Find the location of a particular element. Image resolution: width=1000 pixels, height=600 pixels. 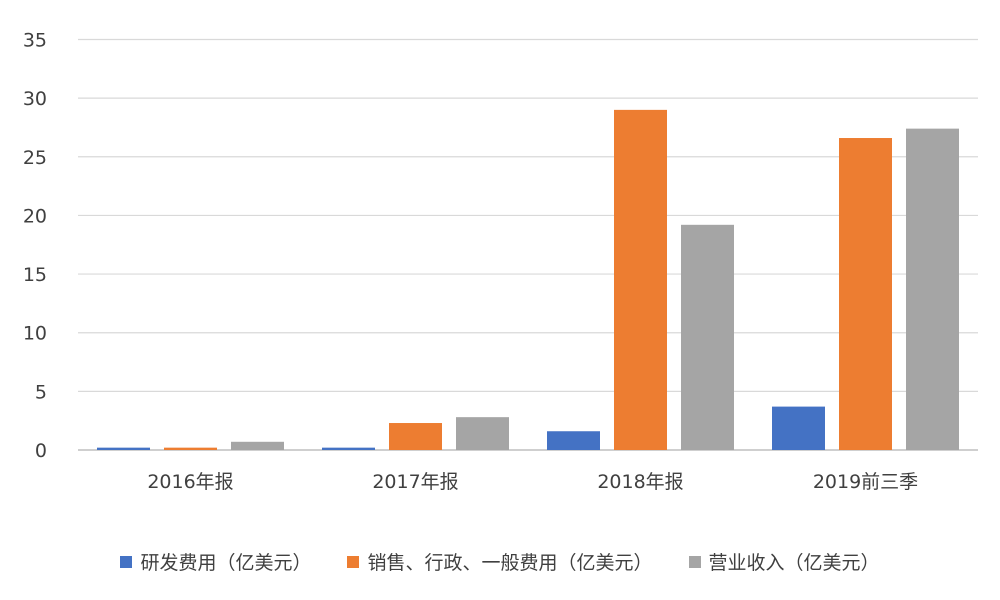

y-tick-label: 25 is located at coordinates (35, 158).